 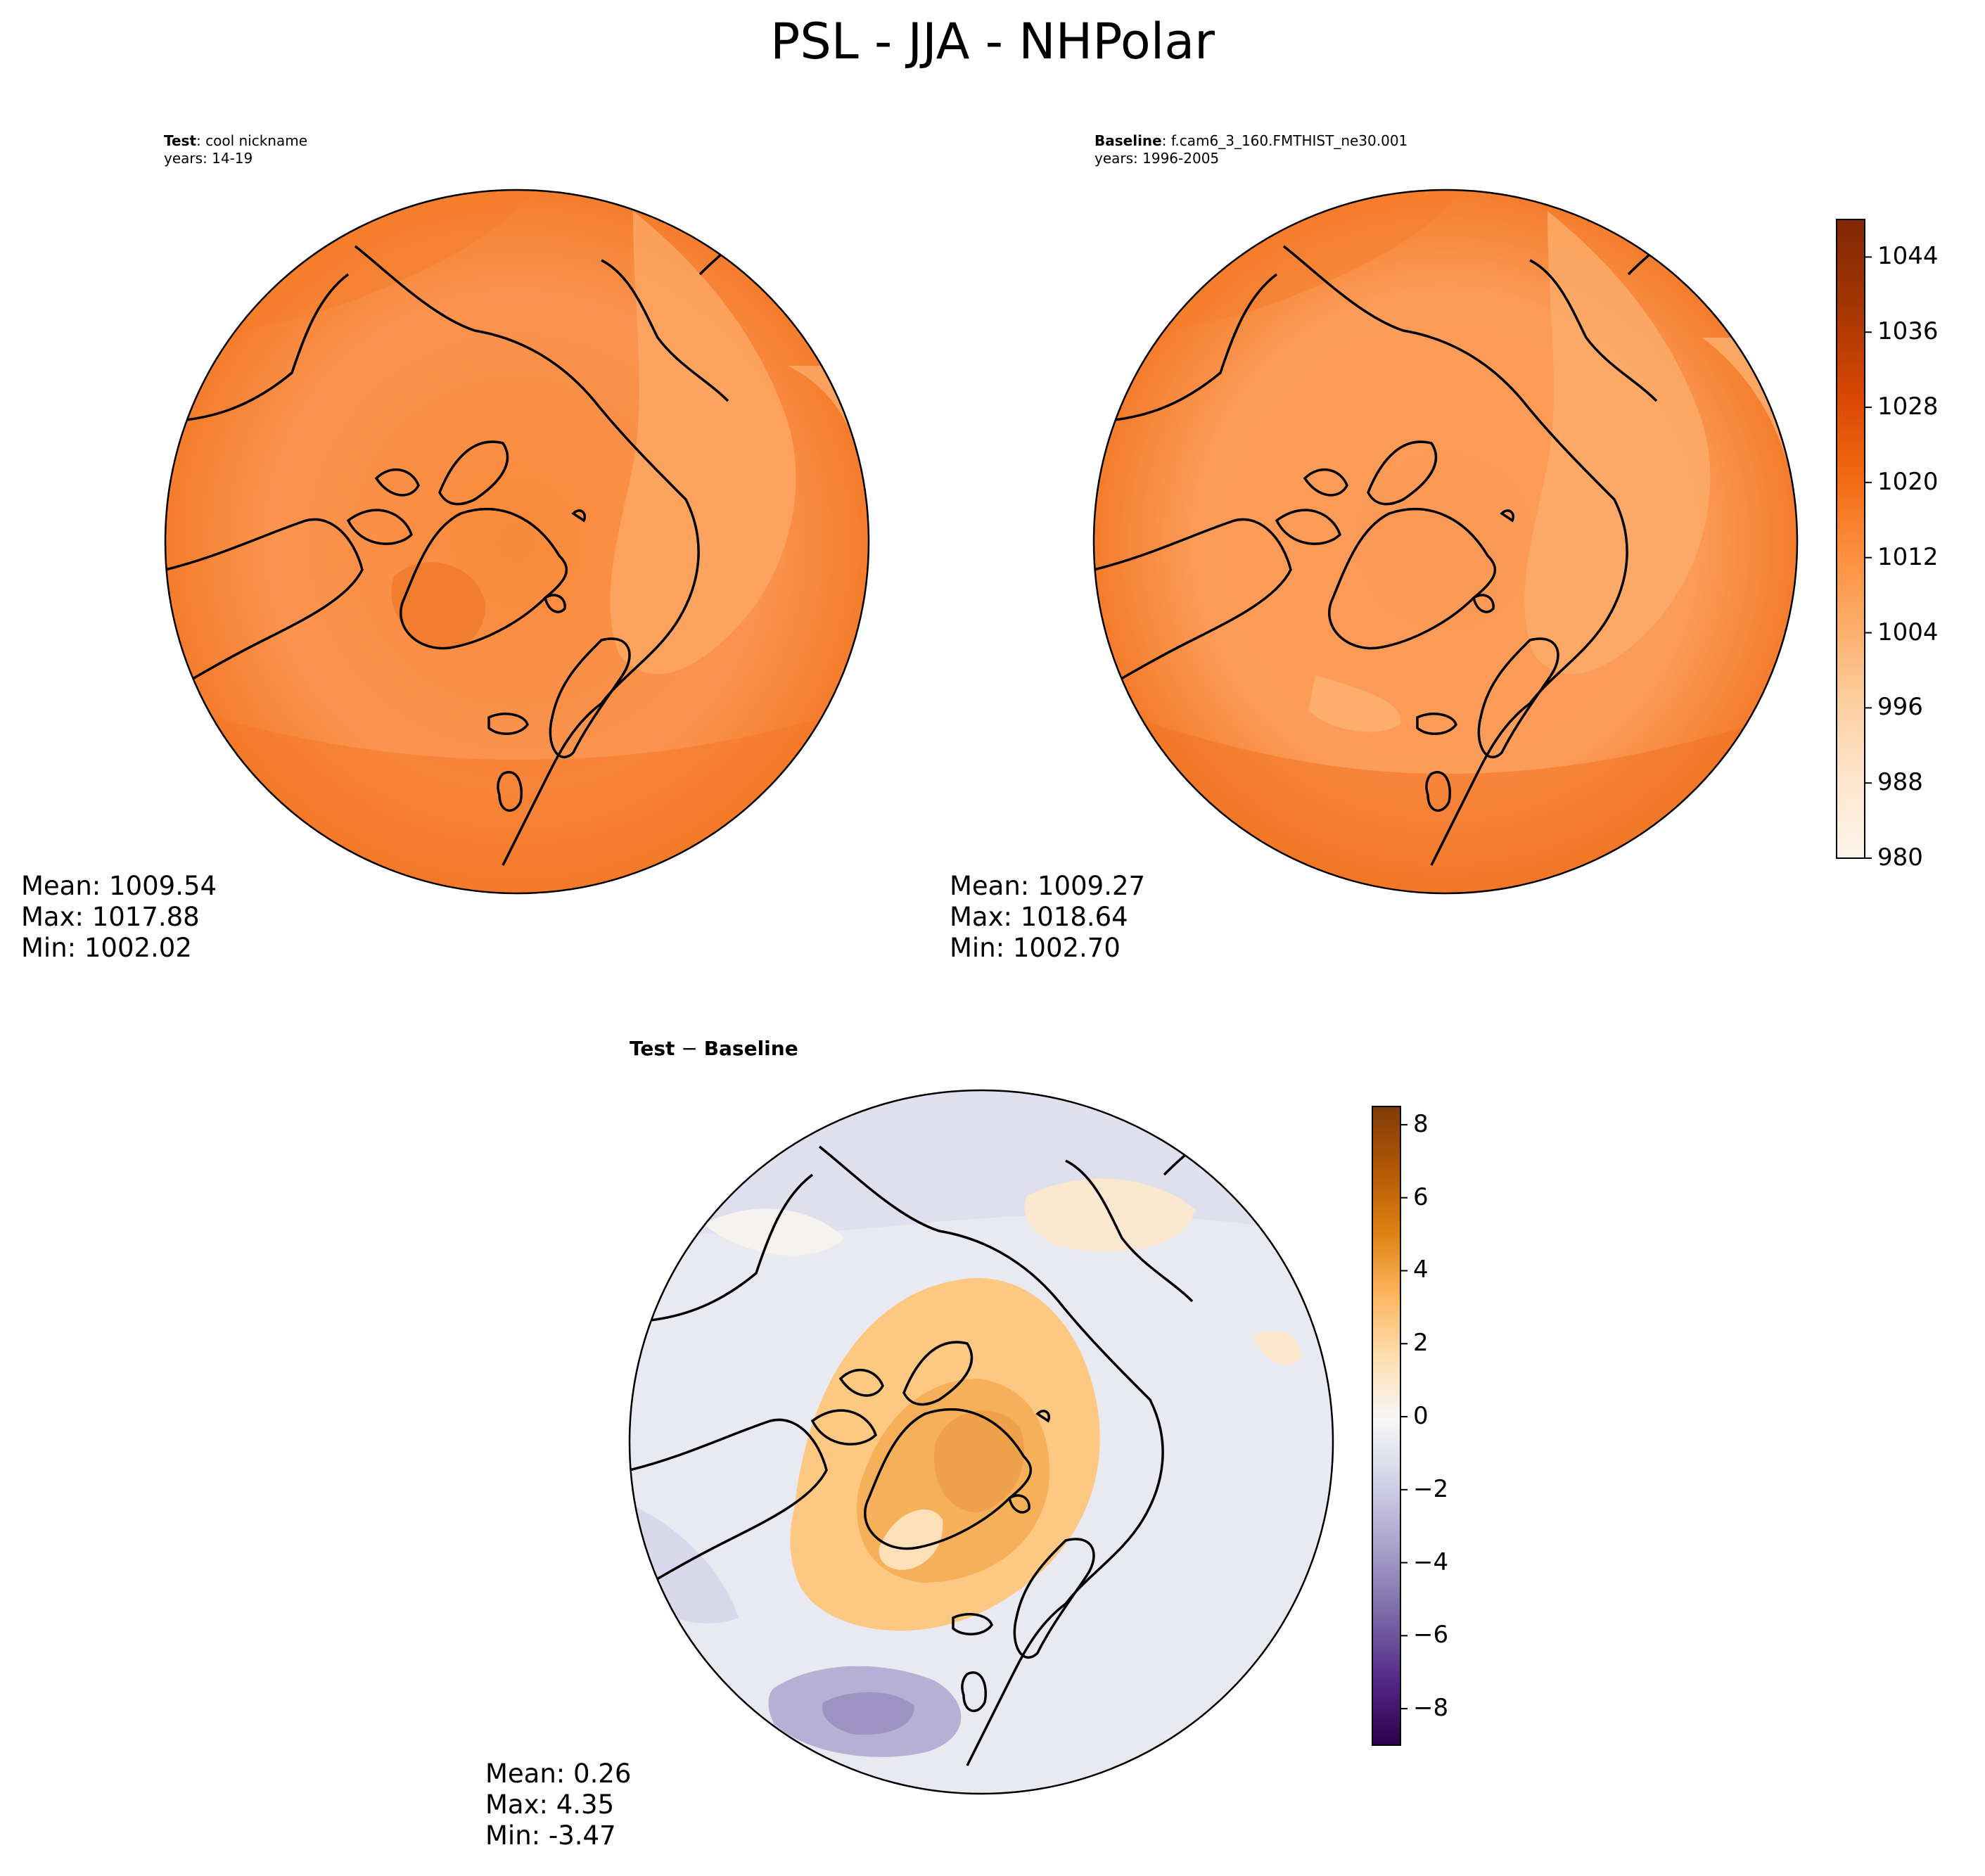 I want to click on diff-caption: Test − Baseline, so click(x=714, y=1048).